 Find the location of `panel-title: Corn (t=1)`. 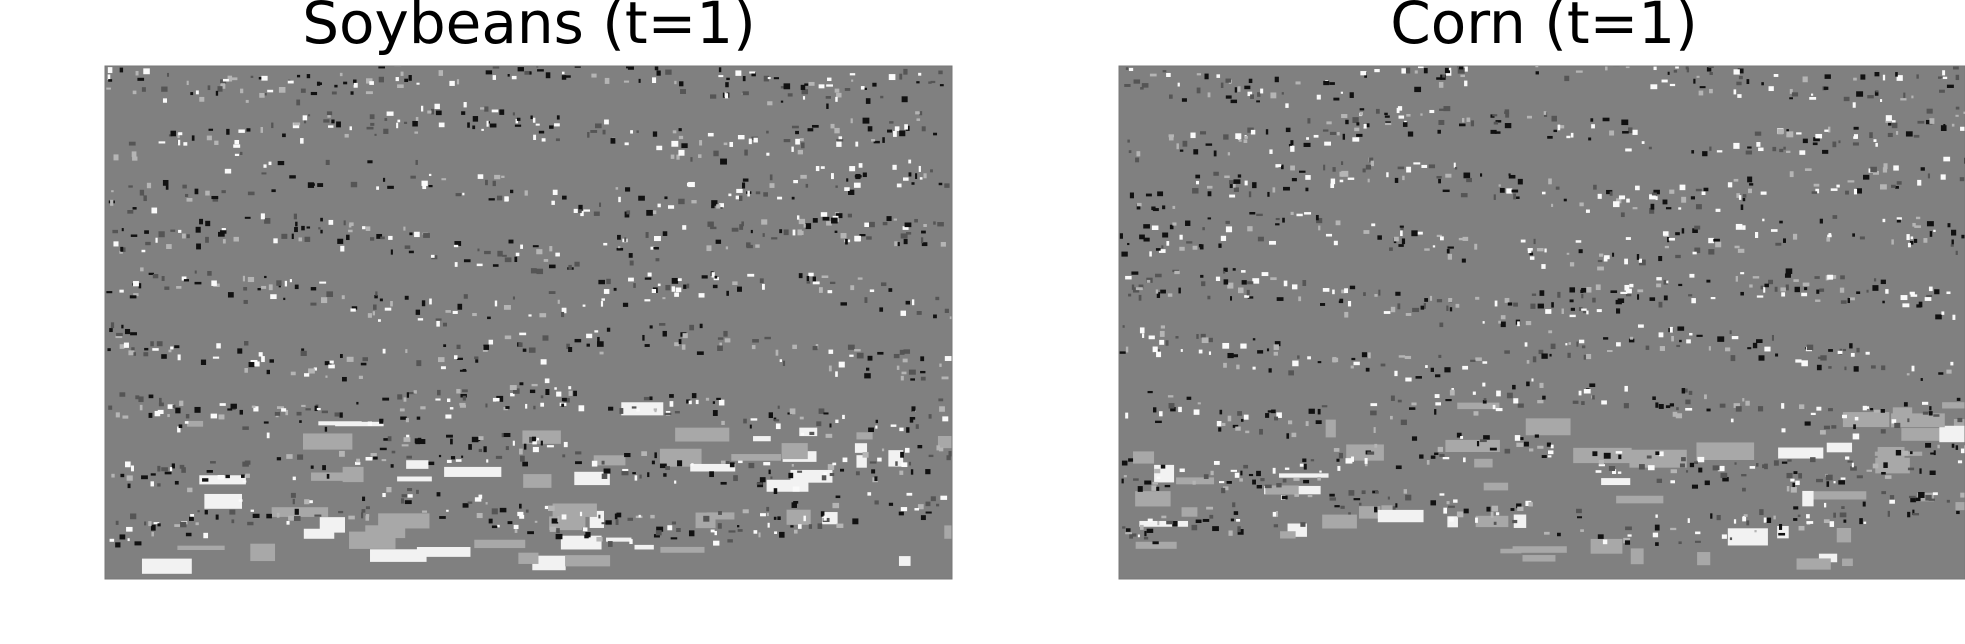

panel-title: Corn (t=1) is located at coordinates (1544, 28).